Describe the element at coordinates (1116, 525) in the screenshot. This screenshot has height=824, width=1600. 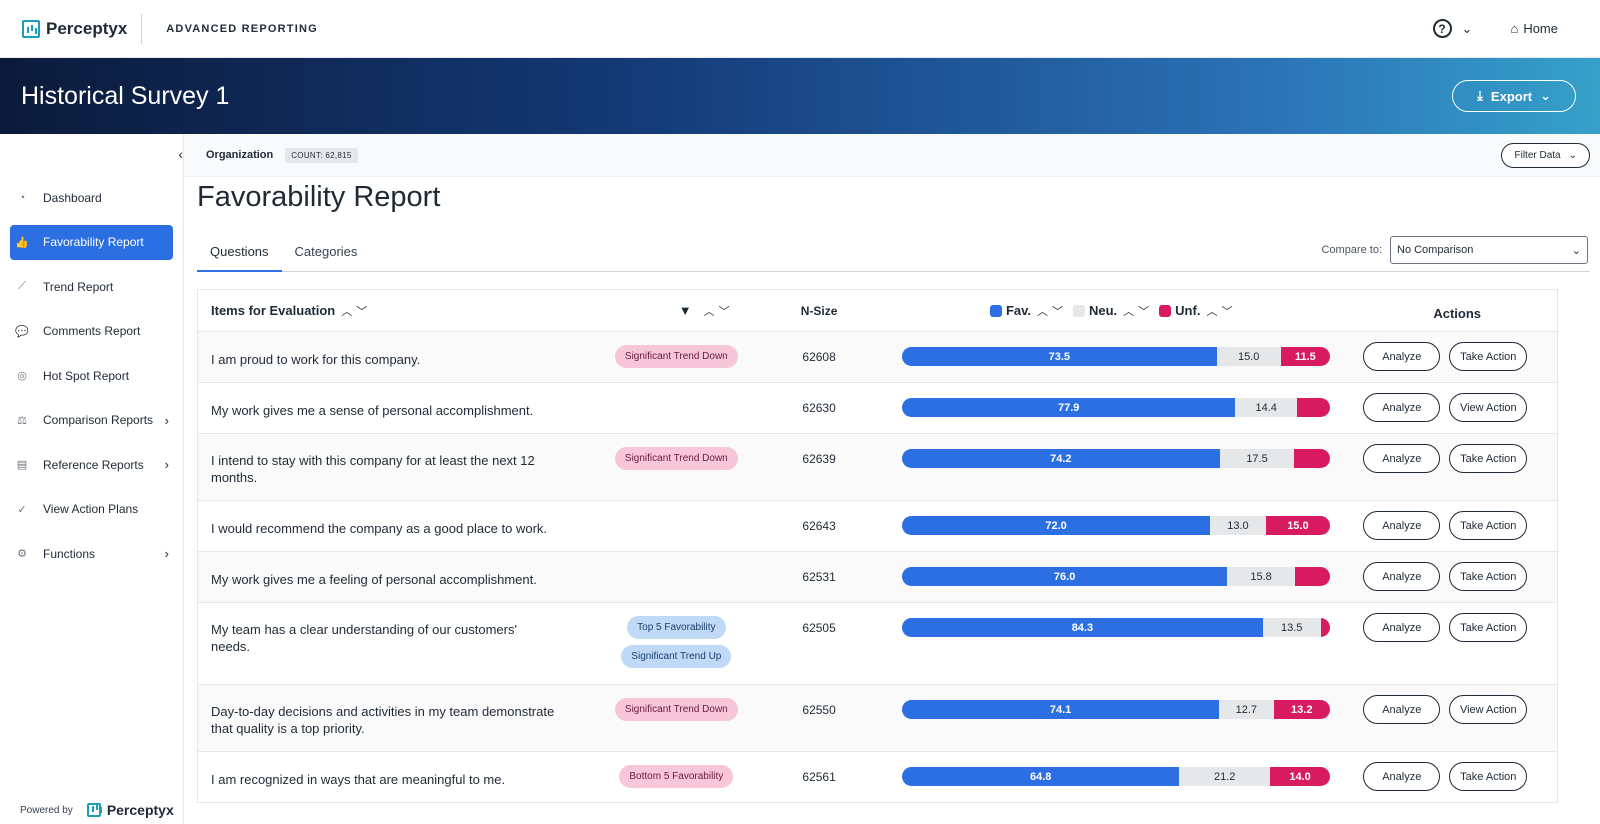
I see `stacked-bar: 72.0 13.0 15.0` at that location.